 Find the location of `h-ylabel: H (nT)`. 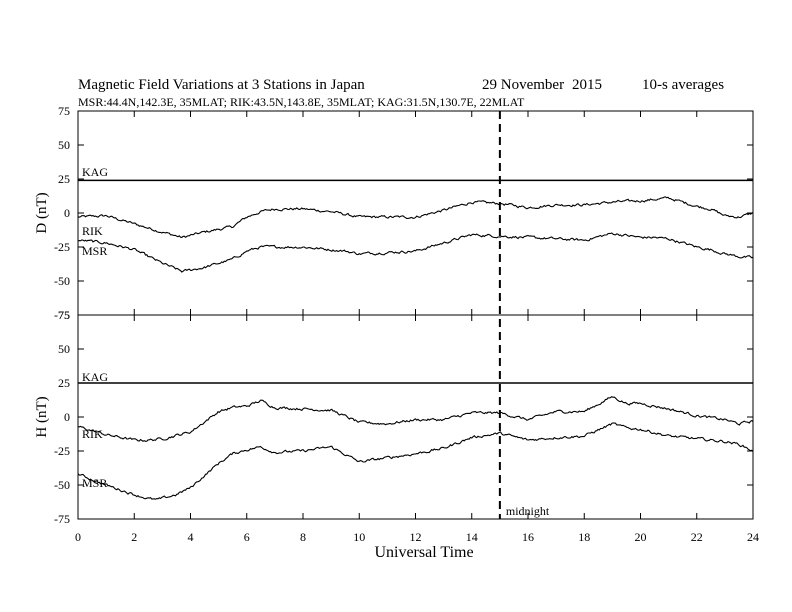

h-ylabel: H (nT) is located at coordinates (42, 416).